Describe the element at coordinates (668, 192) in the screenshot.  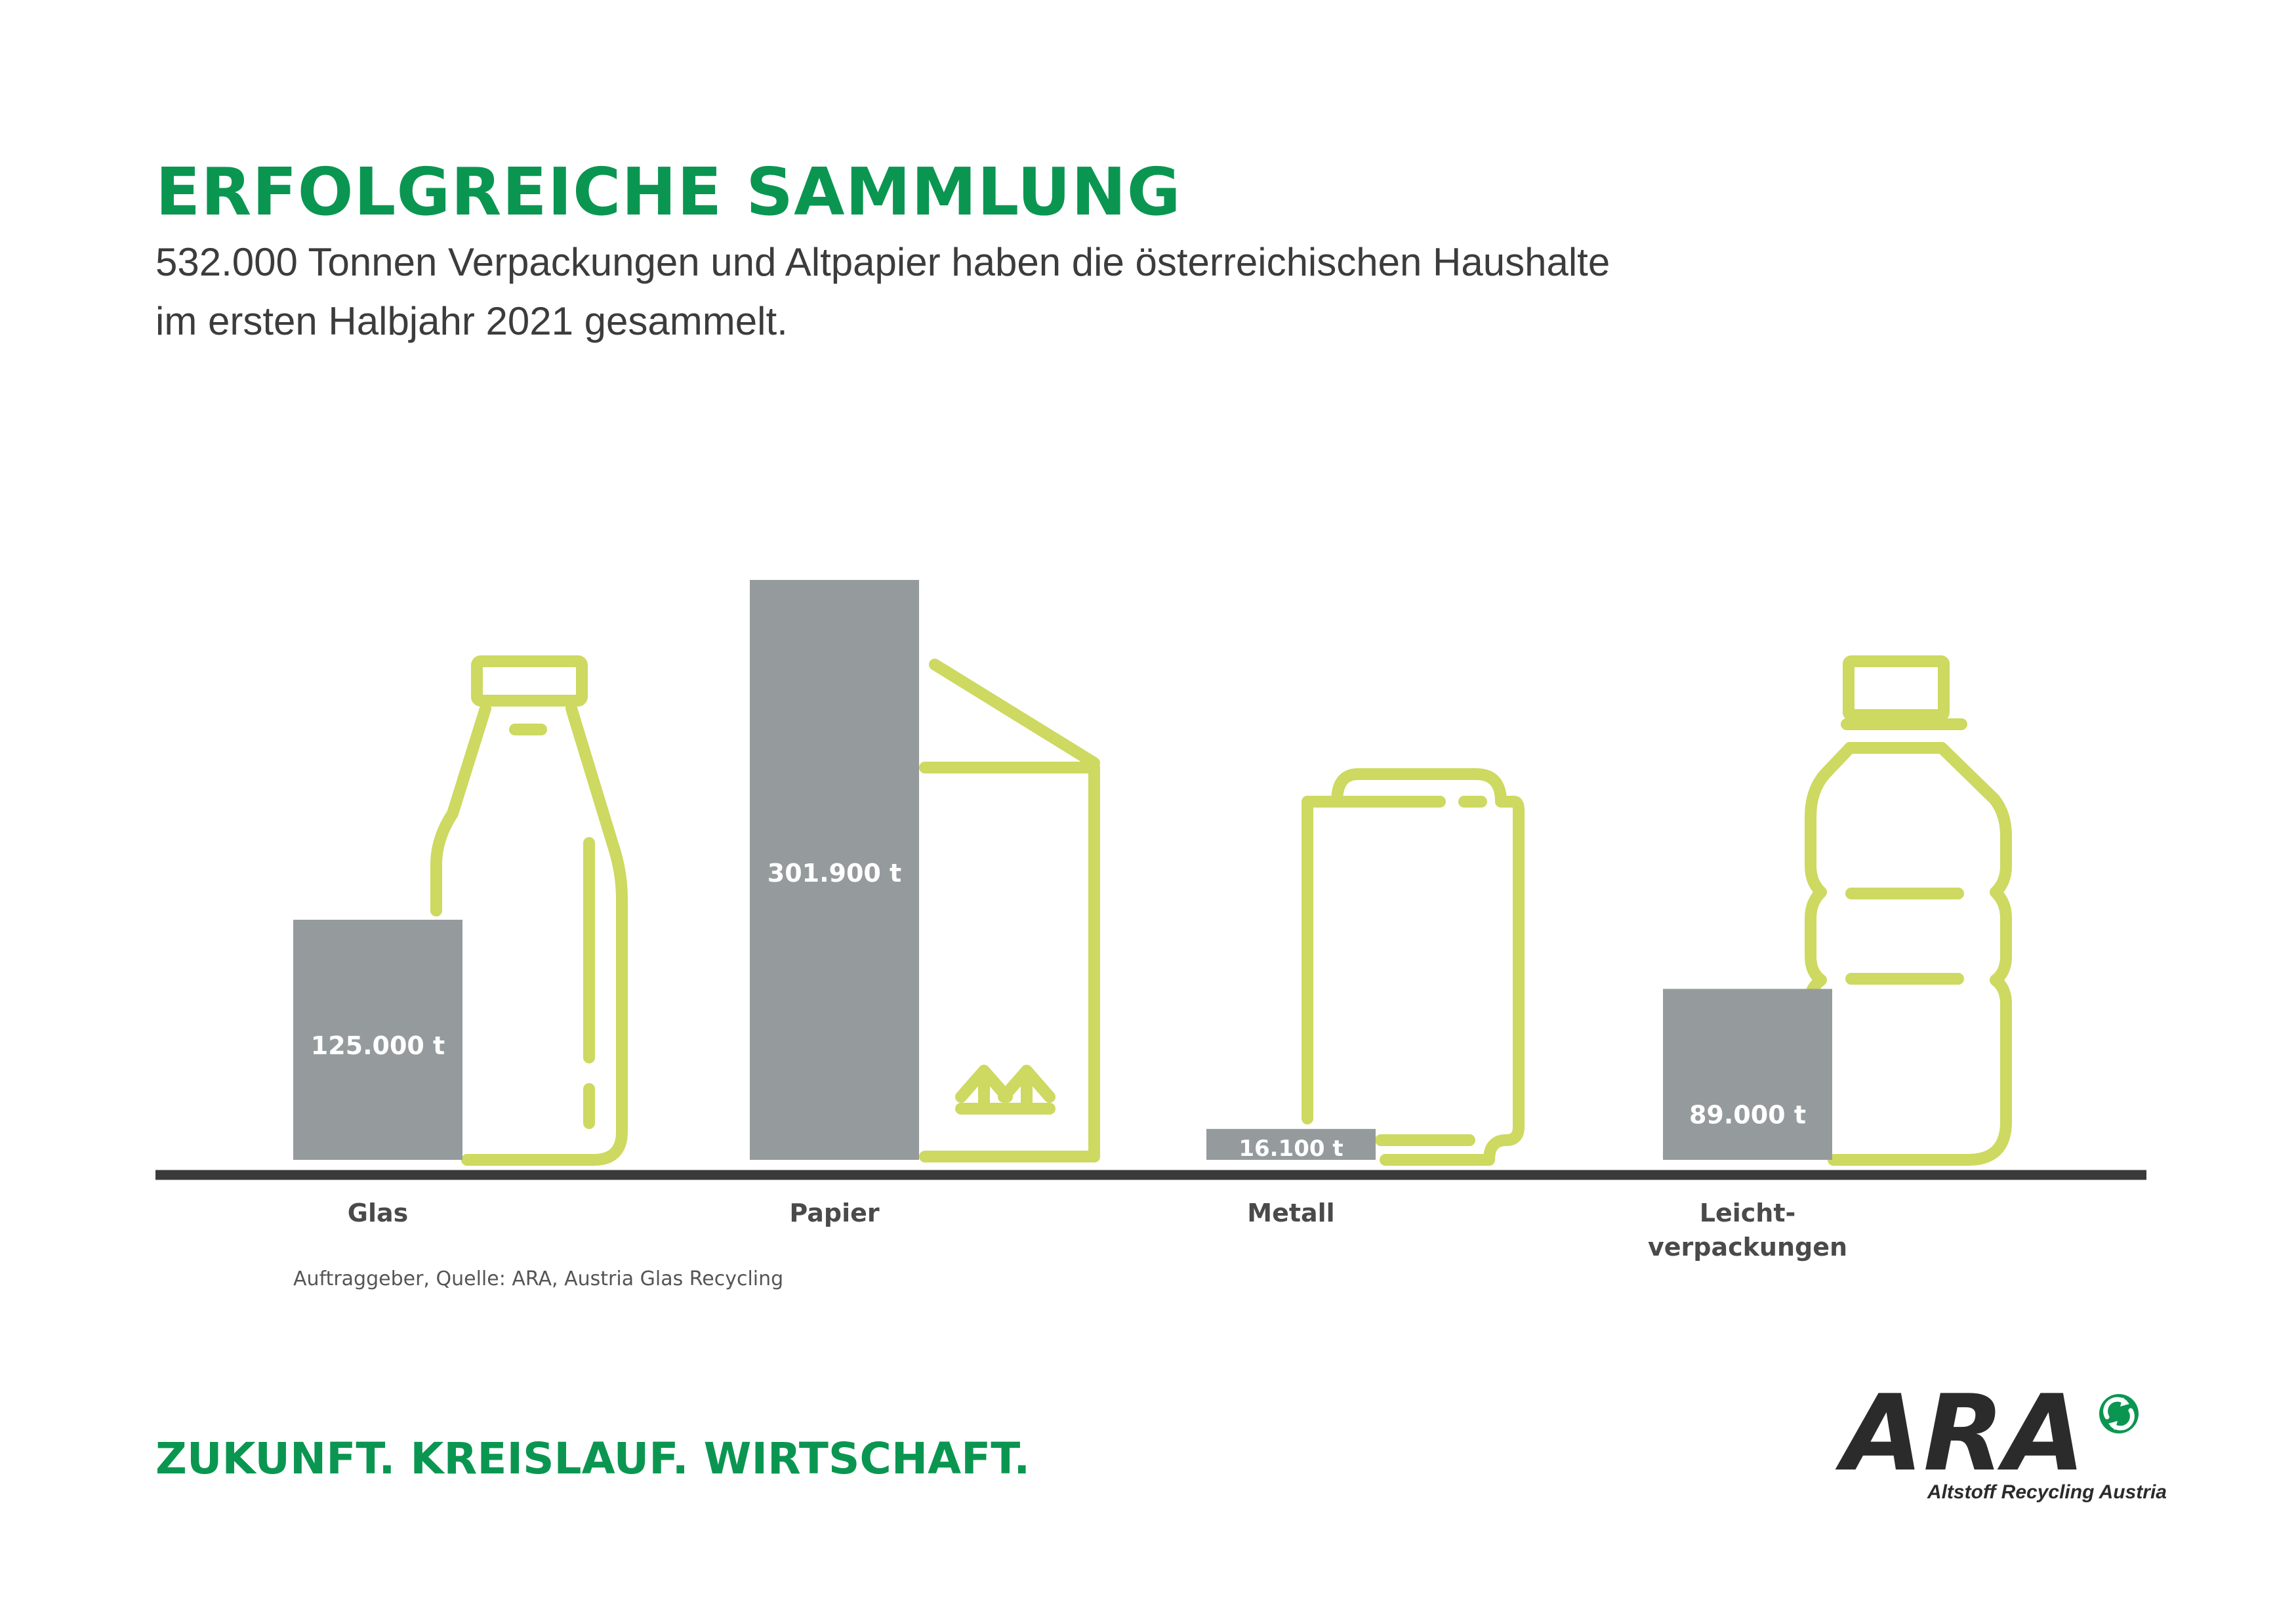
I see `page-title: ERFOLGREICHE SAMMLUNG` at that location.